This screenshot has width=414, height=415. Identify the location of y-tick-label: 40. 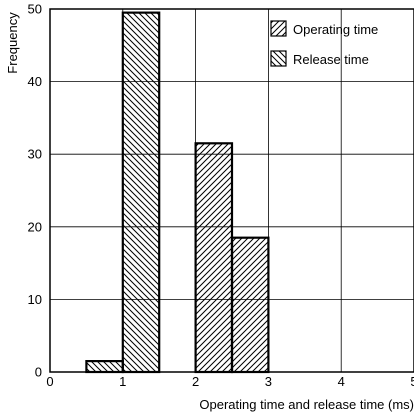
(35, 81).